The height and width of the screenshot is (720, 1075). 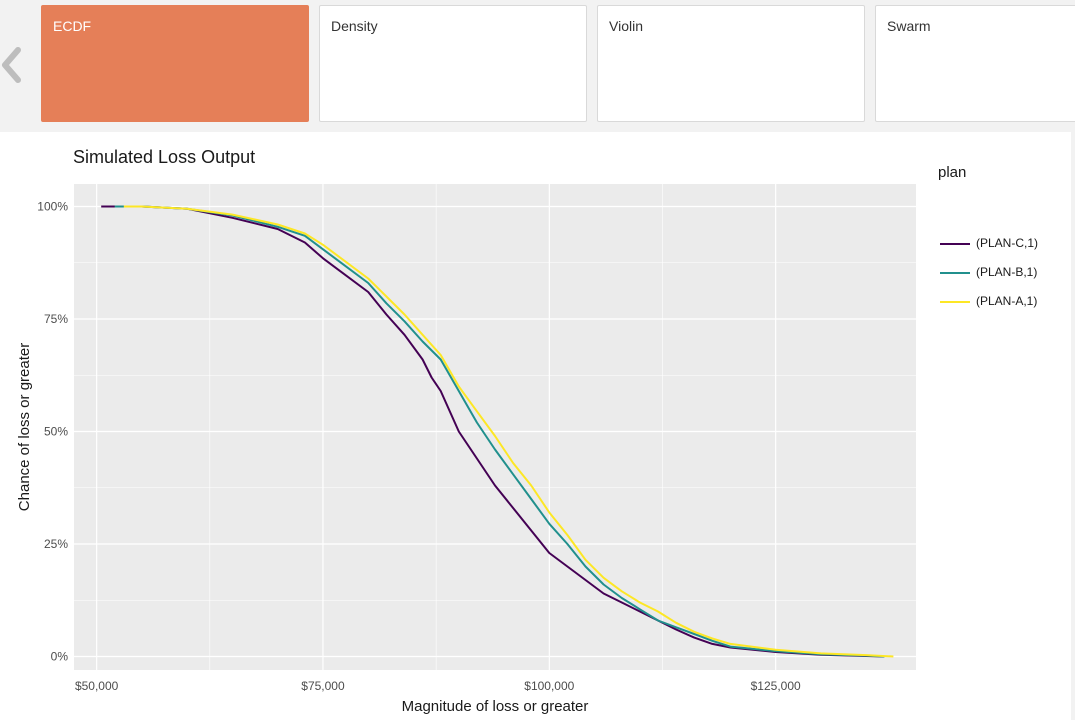 I want to click on tab-ecdf: ECDF, so click(x=175, y=63).